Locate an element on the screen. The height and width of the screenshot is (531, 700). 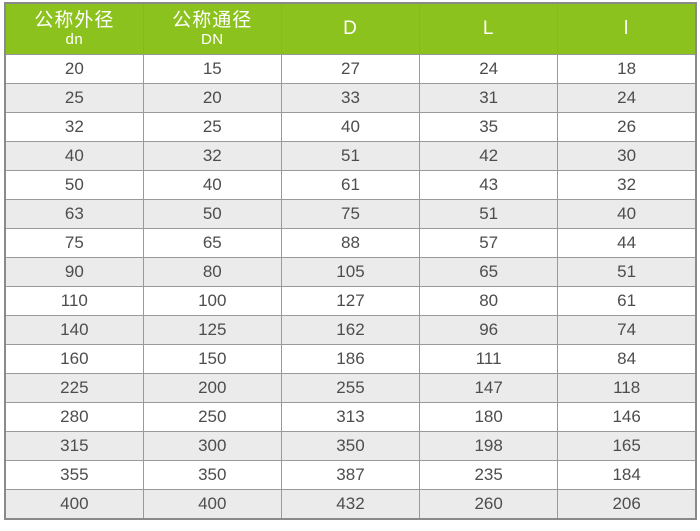
table-cell: 35 is located at coordinates (489, 127).